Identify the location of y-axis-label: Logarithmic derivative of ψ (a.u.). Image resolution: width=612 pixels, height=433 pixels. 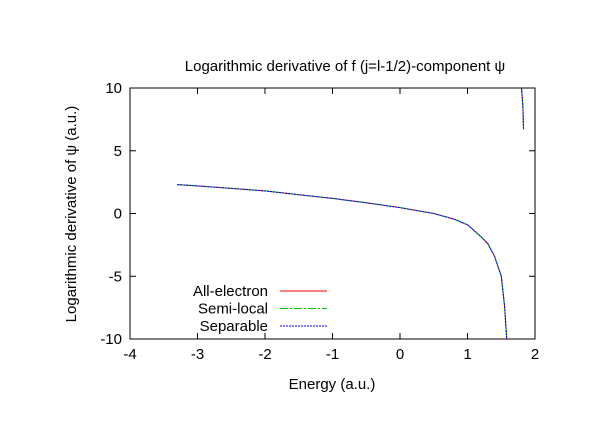
(71, 214).